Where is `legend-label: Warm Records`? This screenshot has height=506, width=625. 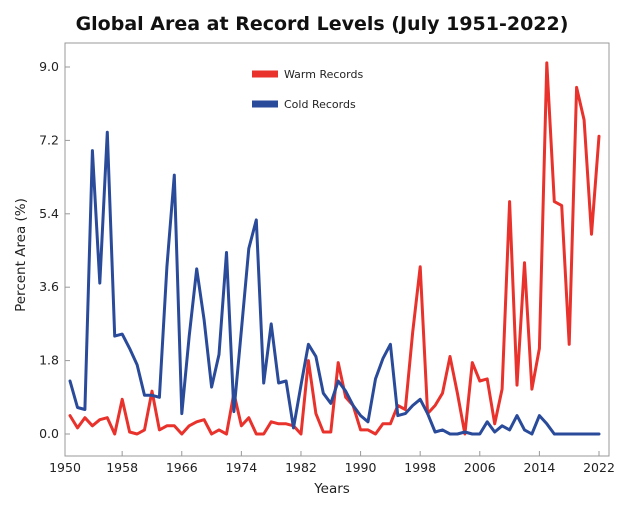 legend-label: Warm Records is located at coordinates (323, 74).